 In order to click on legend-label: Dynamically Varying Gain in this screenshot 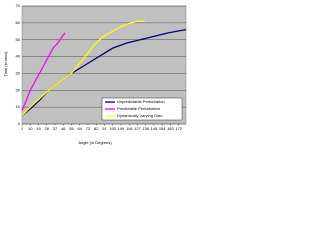, I will do `click(140, 115)`.